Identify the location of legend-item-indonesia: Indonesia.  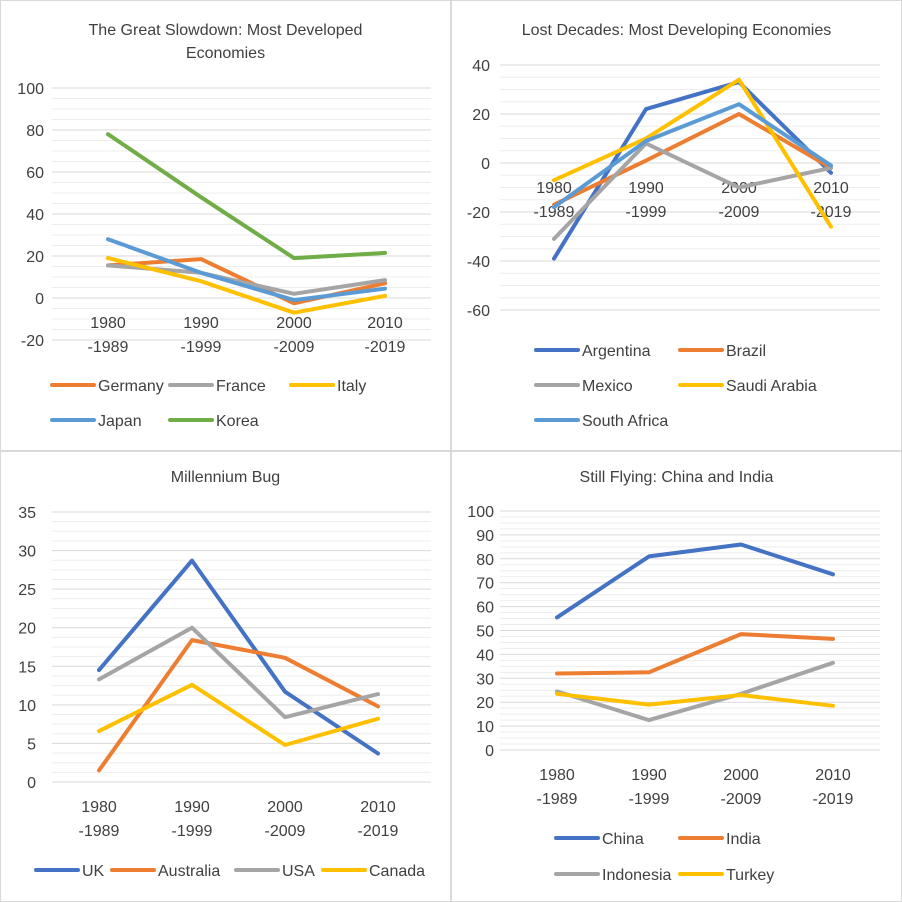
(612, 875).